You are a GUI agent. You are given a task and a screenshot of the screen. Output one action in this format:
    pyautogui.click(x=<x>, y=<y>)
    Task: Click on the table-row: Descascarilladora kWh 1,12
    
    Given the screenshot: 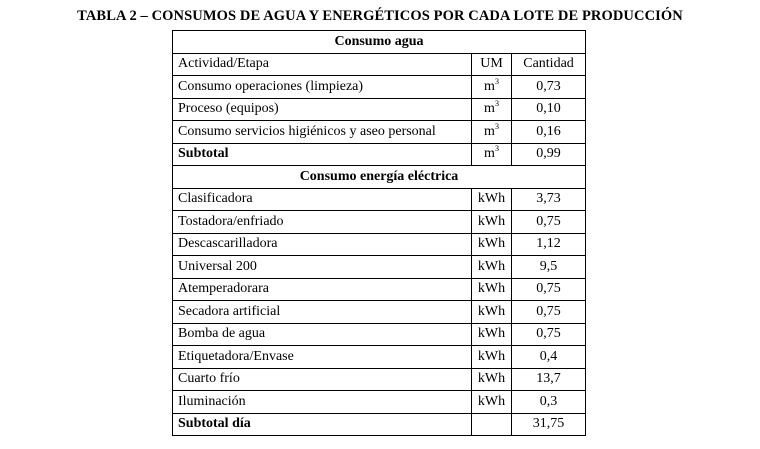 What is the action you would take?
    pyautogui.click(x=379, y=244)
    